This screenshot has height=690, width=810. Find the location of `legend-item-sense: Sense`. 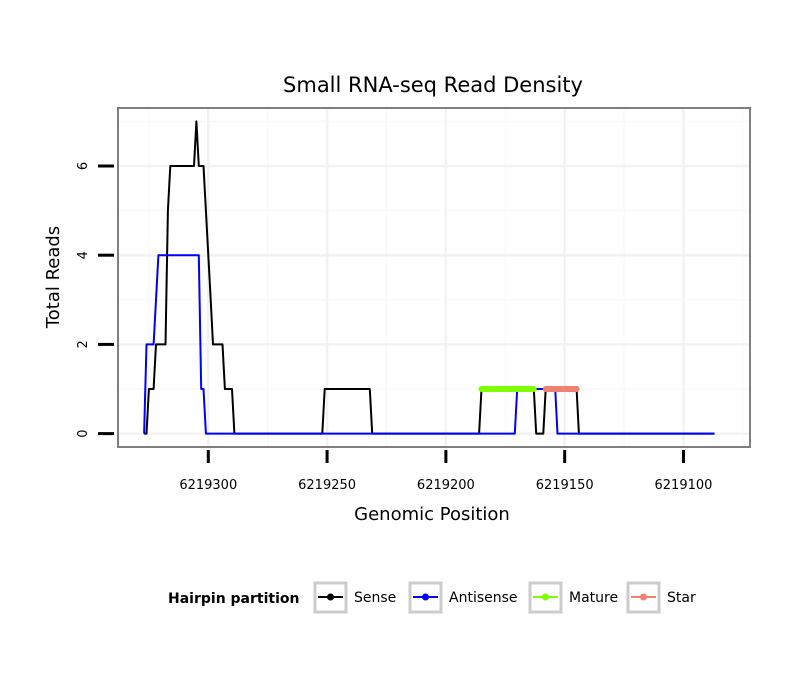

legend-item-sense: Sense is located at coordinates (354, 597).